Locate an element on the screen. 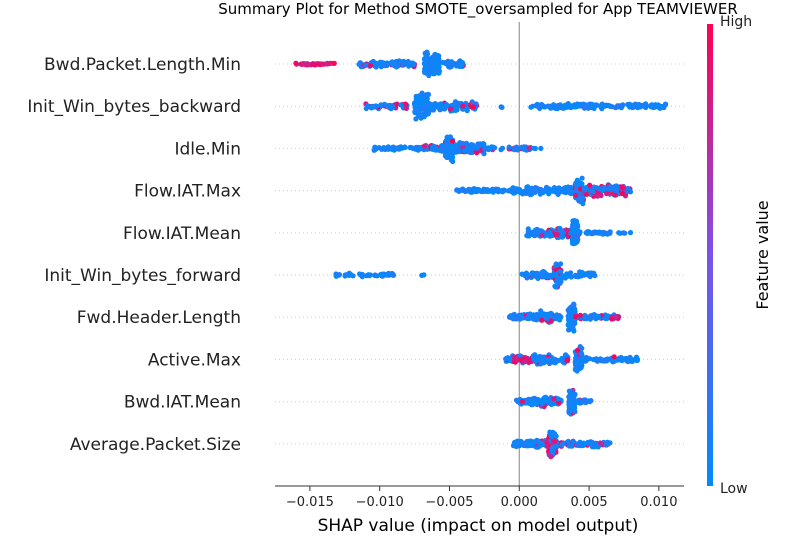  feature-label: Fwd.Header.Length is located at coordinates (159, 318).